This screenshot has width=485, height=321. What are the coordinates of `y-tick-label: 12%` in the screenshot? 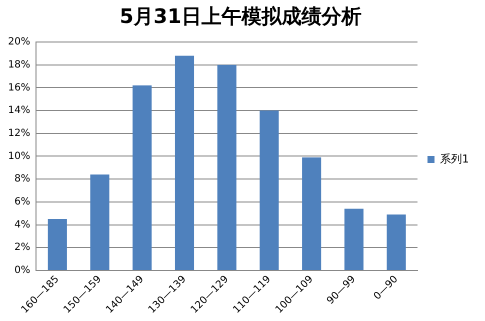 It's located at (19, 133).